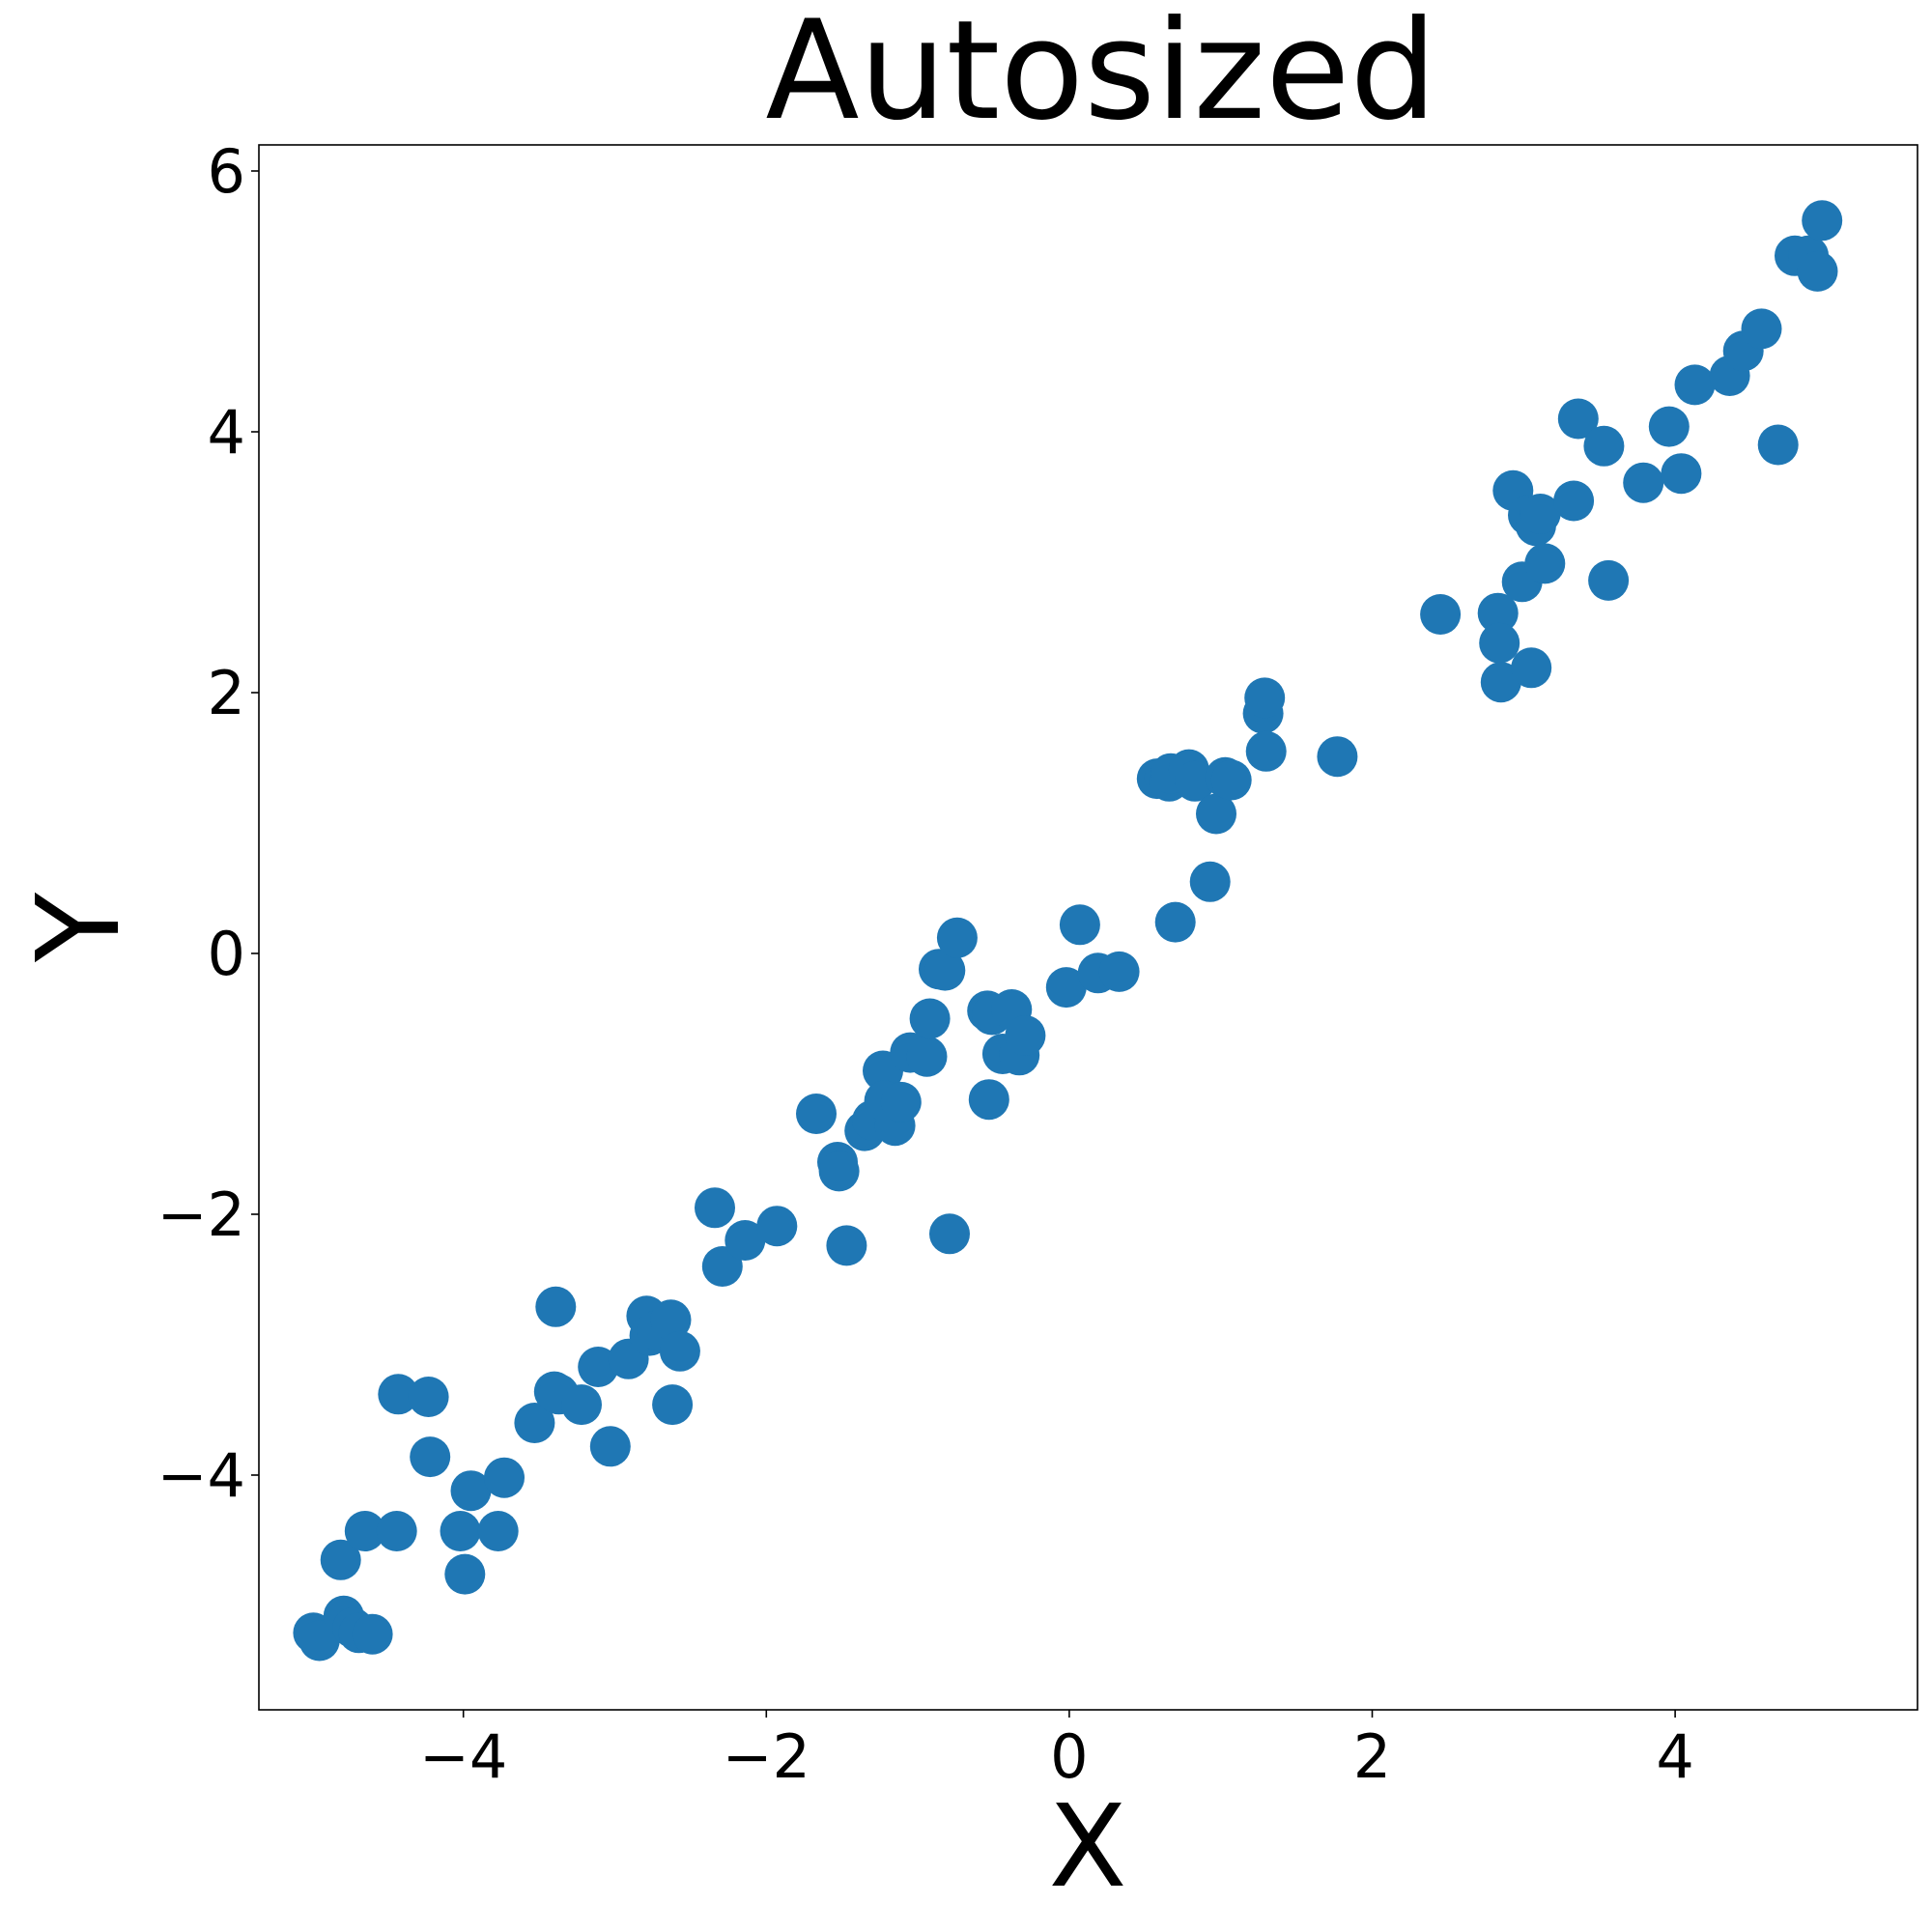 This screenshot has height=1932, width=1932. Describe the element at coordinates (1069, 1756) in the screenshot. I see `x-tick-label: 0` at that location.